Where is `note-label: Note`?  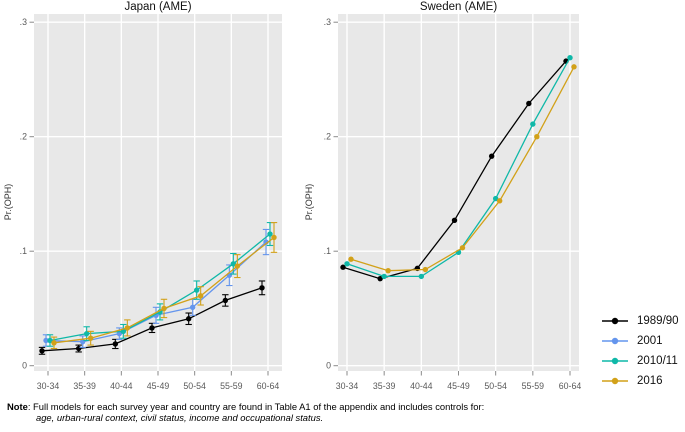
note-label: Note is located at coordinates (17, 406).